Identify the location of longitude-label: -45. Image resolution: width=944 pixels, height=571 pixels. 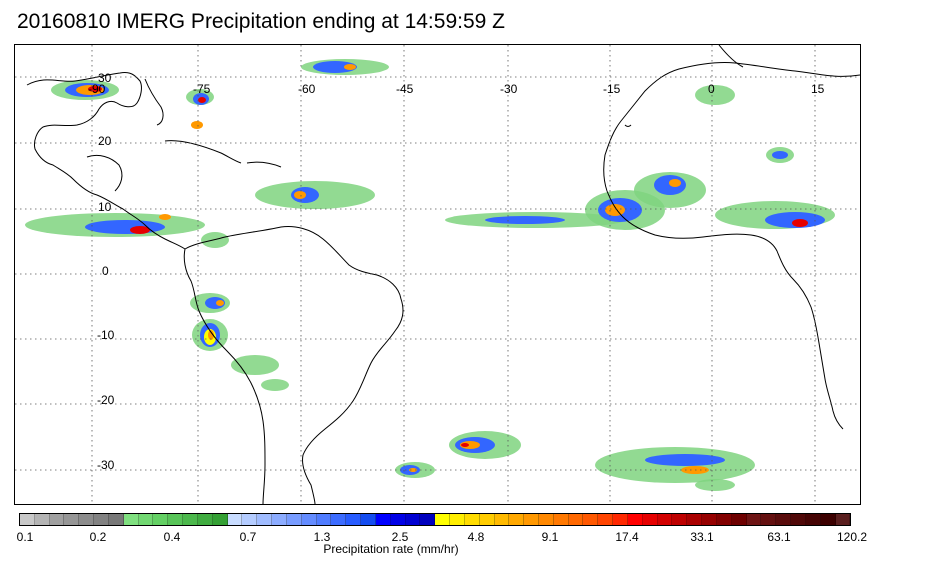
(405, 89).